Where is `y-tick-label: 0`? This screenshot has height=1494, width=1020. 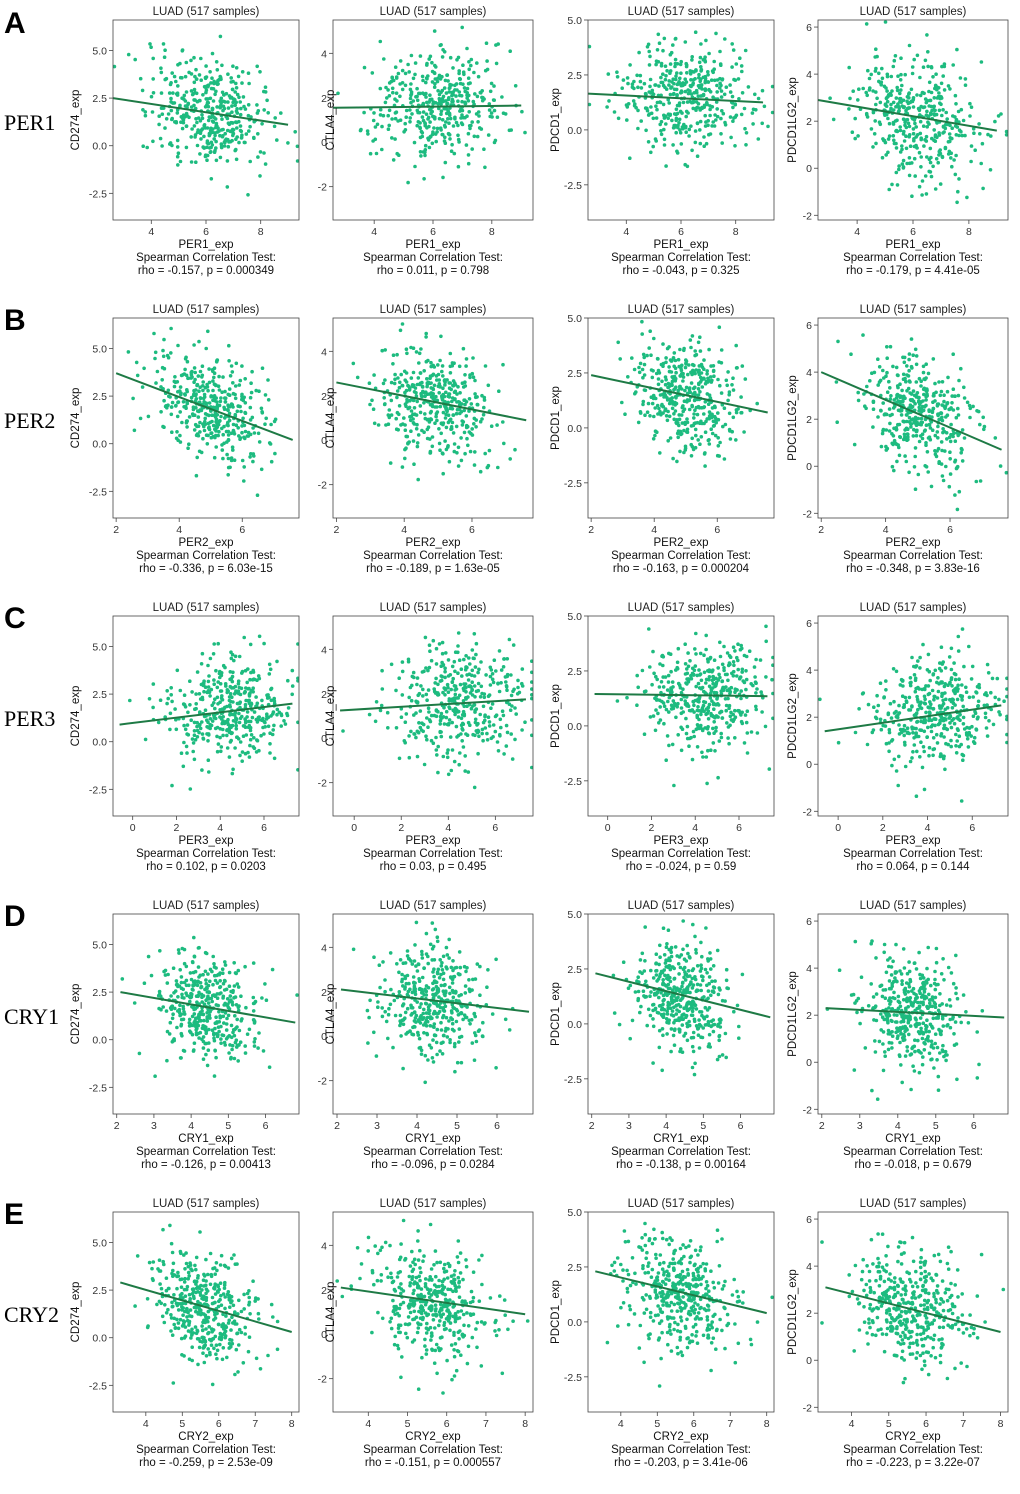
y-tick-label: 0 is located at coordinates (809, 467).